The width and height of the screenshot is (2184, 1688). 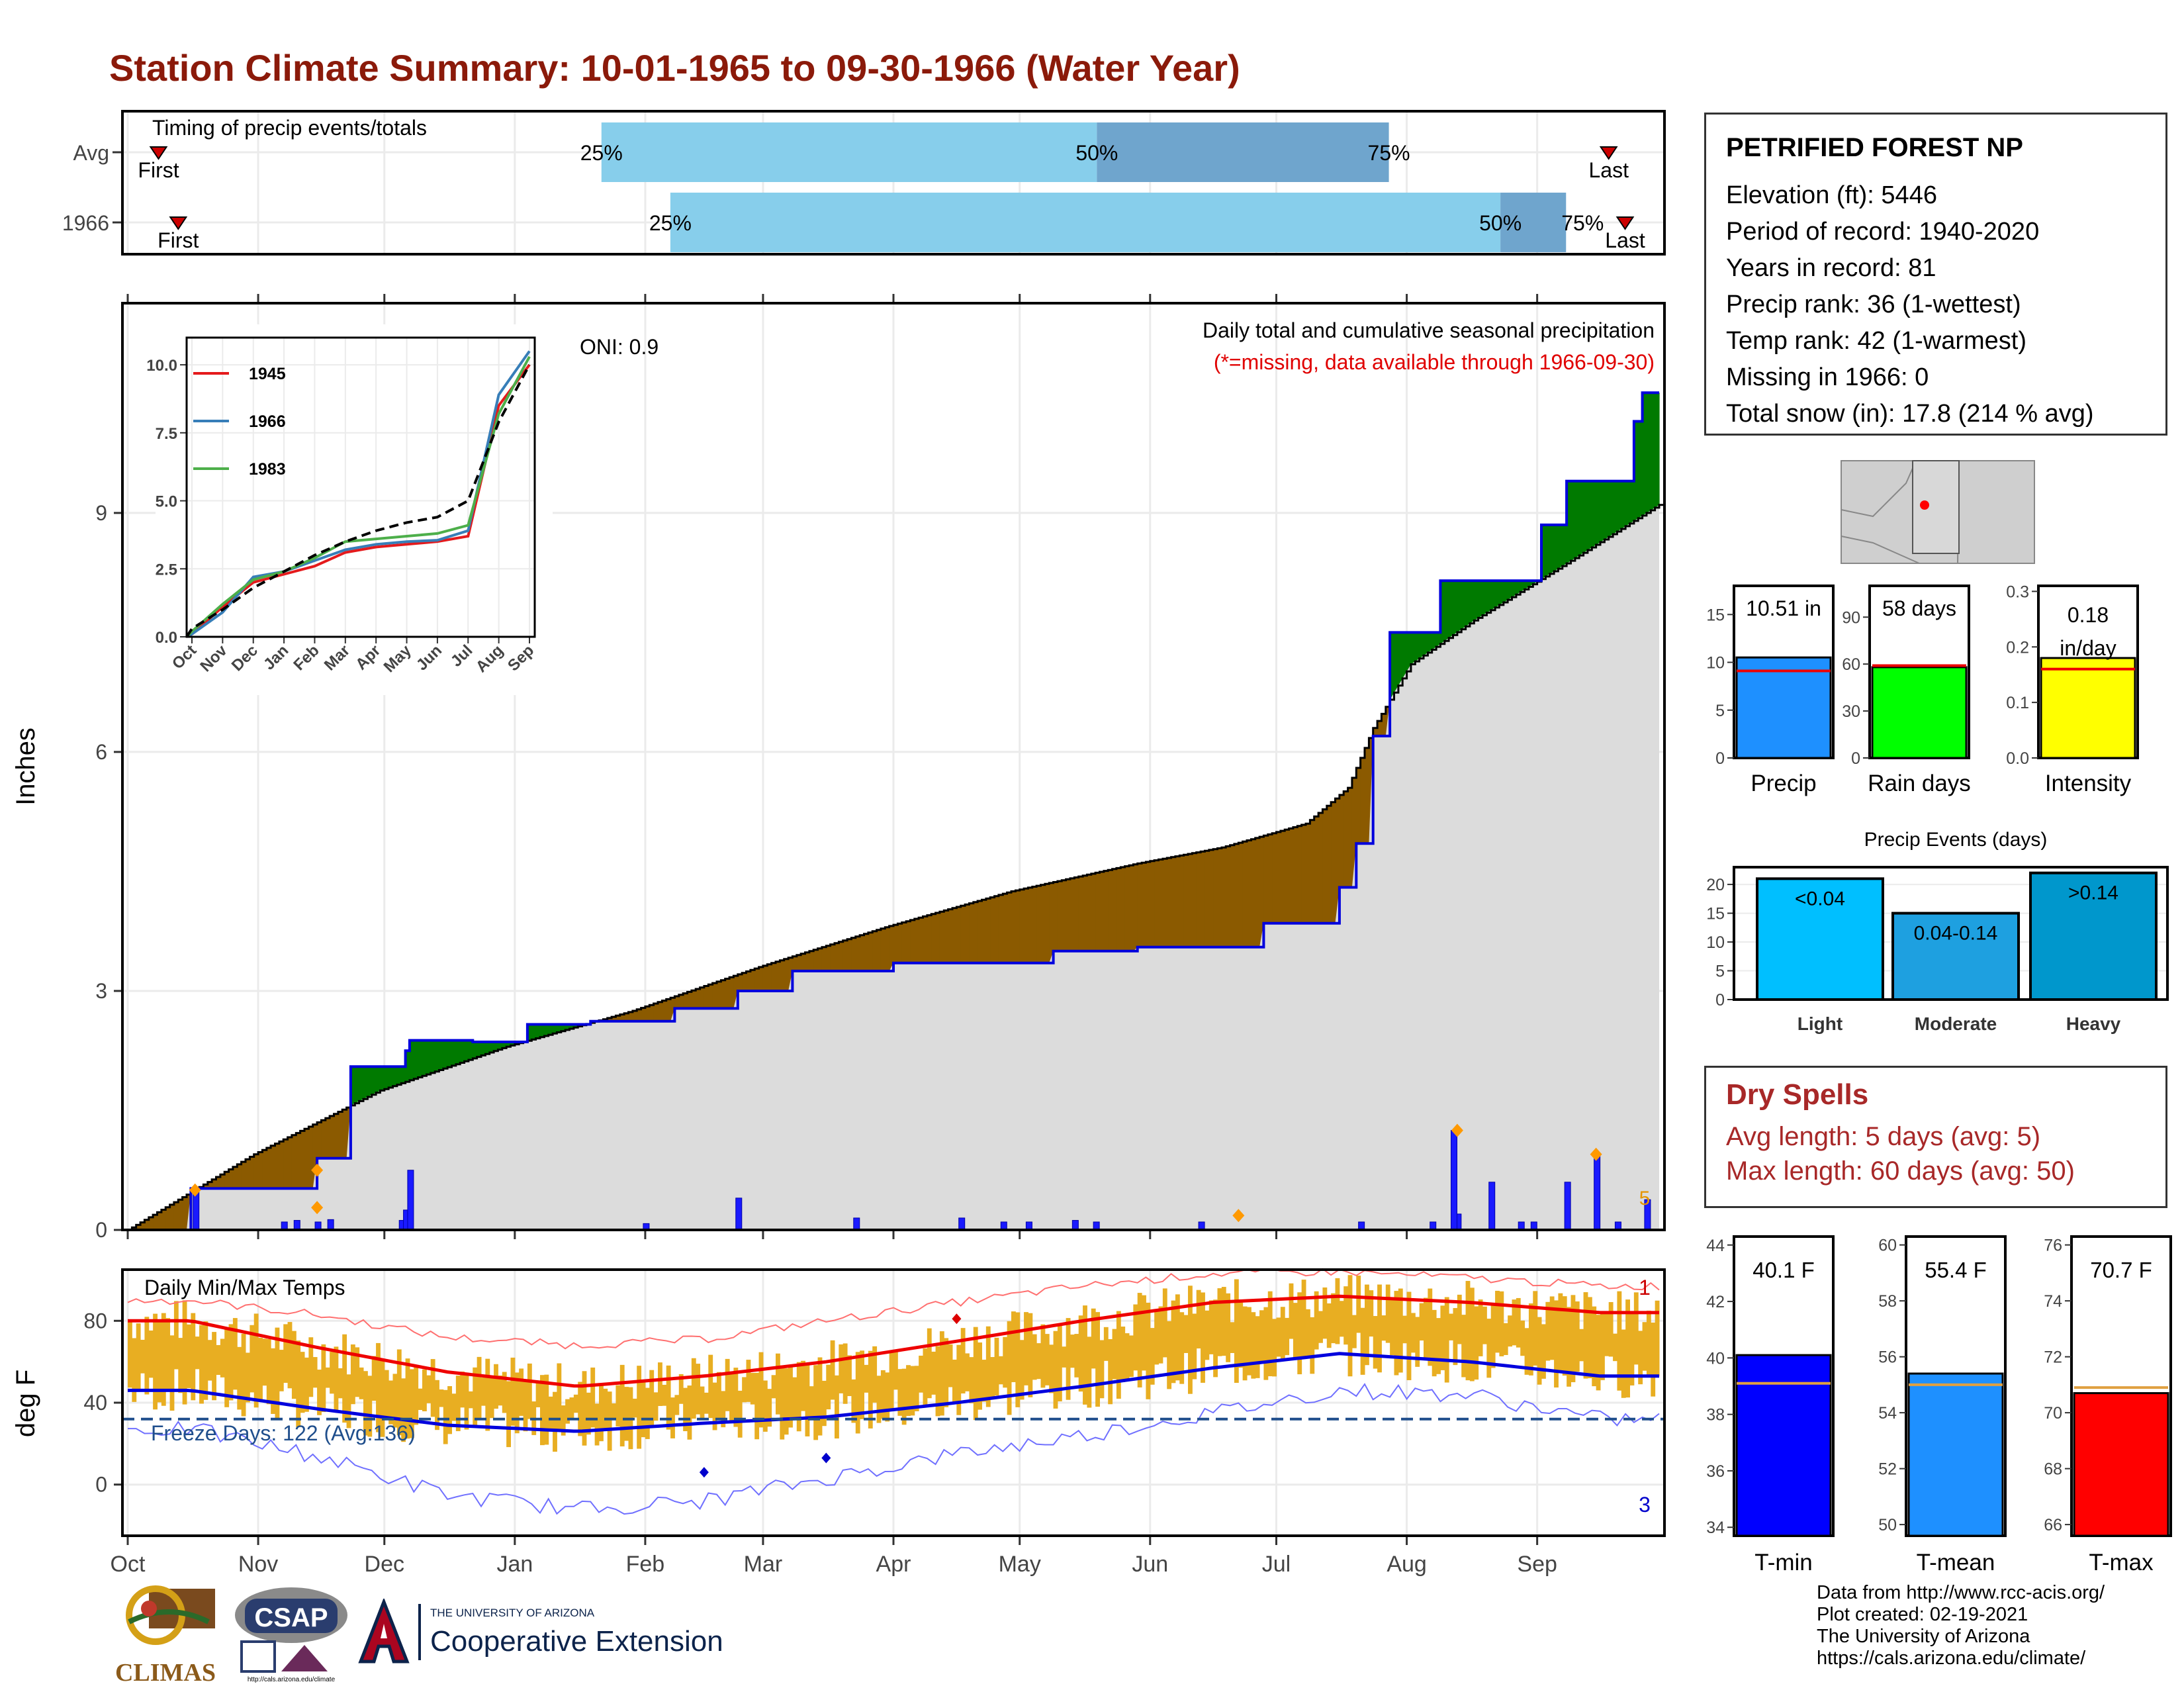 What do you see at coordinates (826, 1458) in the screenshot?
I see `record-low-marker` at bounding box center [826, 1458].